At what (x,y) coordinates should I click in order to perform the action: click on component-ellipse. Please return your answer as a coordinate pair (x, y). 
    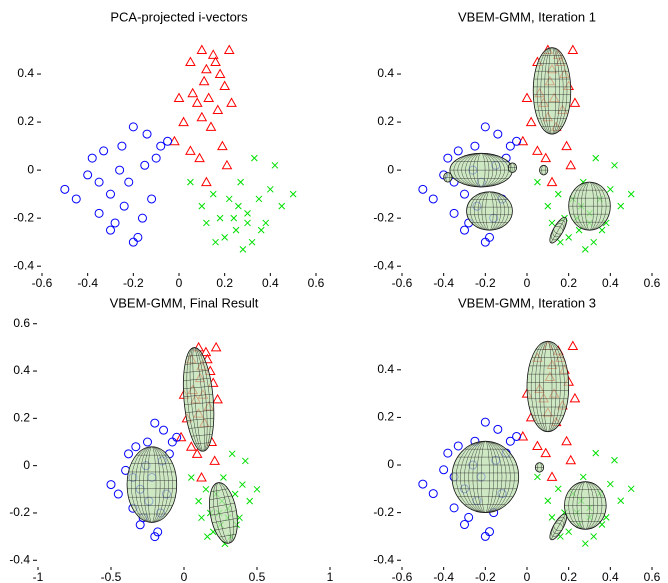
    Looking at the image, I should click on (485, 477).